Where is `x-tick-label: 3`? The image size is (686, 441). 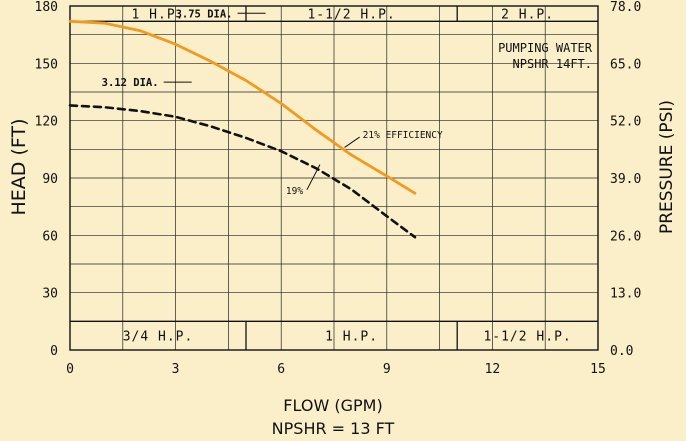
x-tick-label: 3 is located at coordinates (176, 369).